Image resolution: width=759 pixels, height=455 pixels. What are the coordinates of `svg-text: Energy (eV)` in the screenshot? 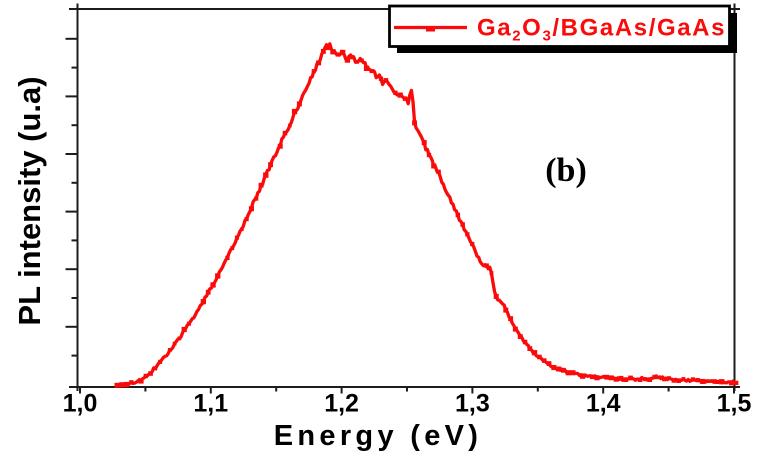 It's located at (378, 436).